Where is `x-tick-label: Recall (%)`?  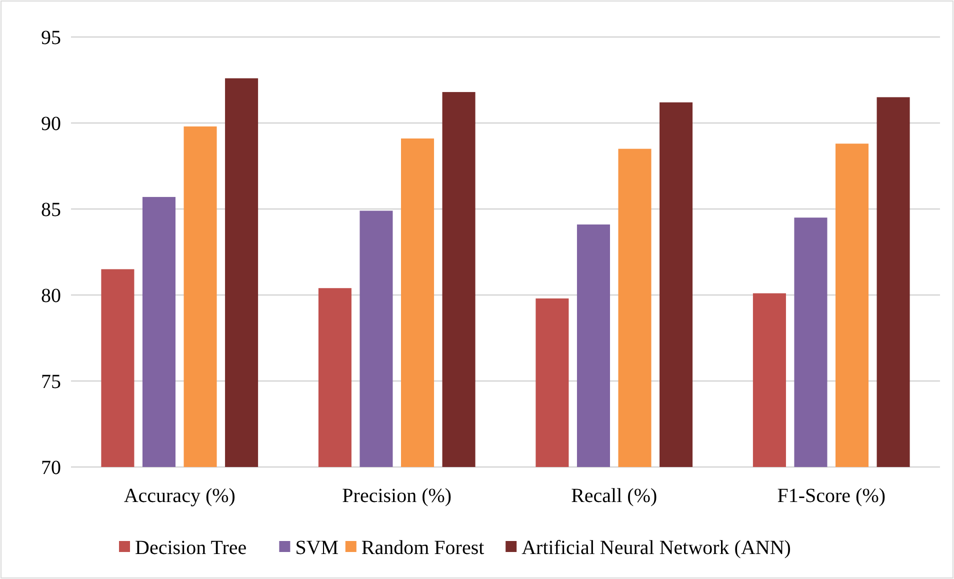
x-tick-label: Recall (%) is located at coordinates (614, 496).